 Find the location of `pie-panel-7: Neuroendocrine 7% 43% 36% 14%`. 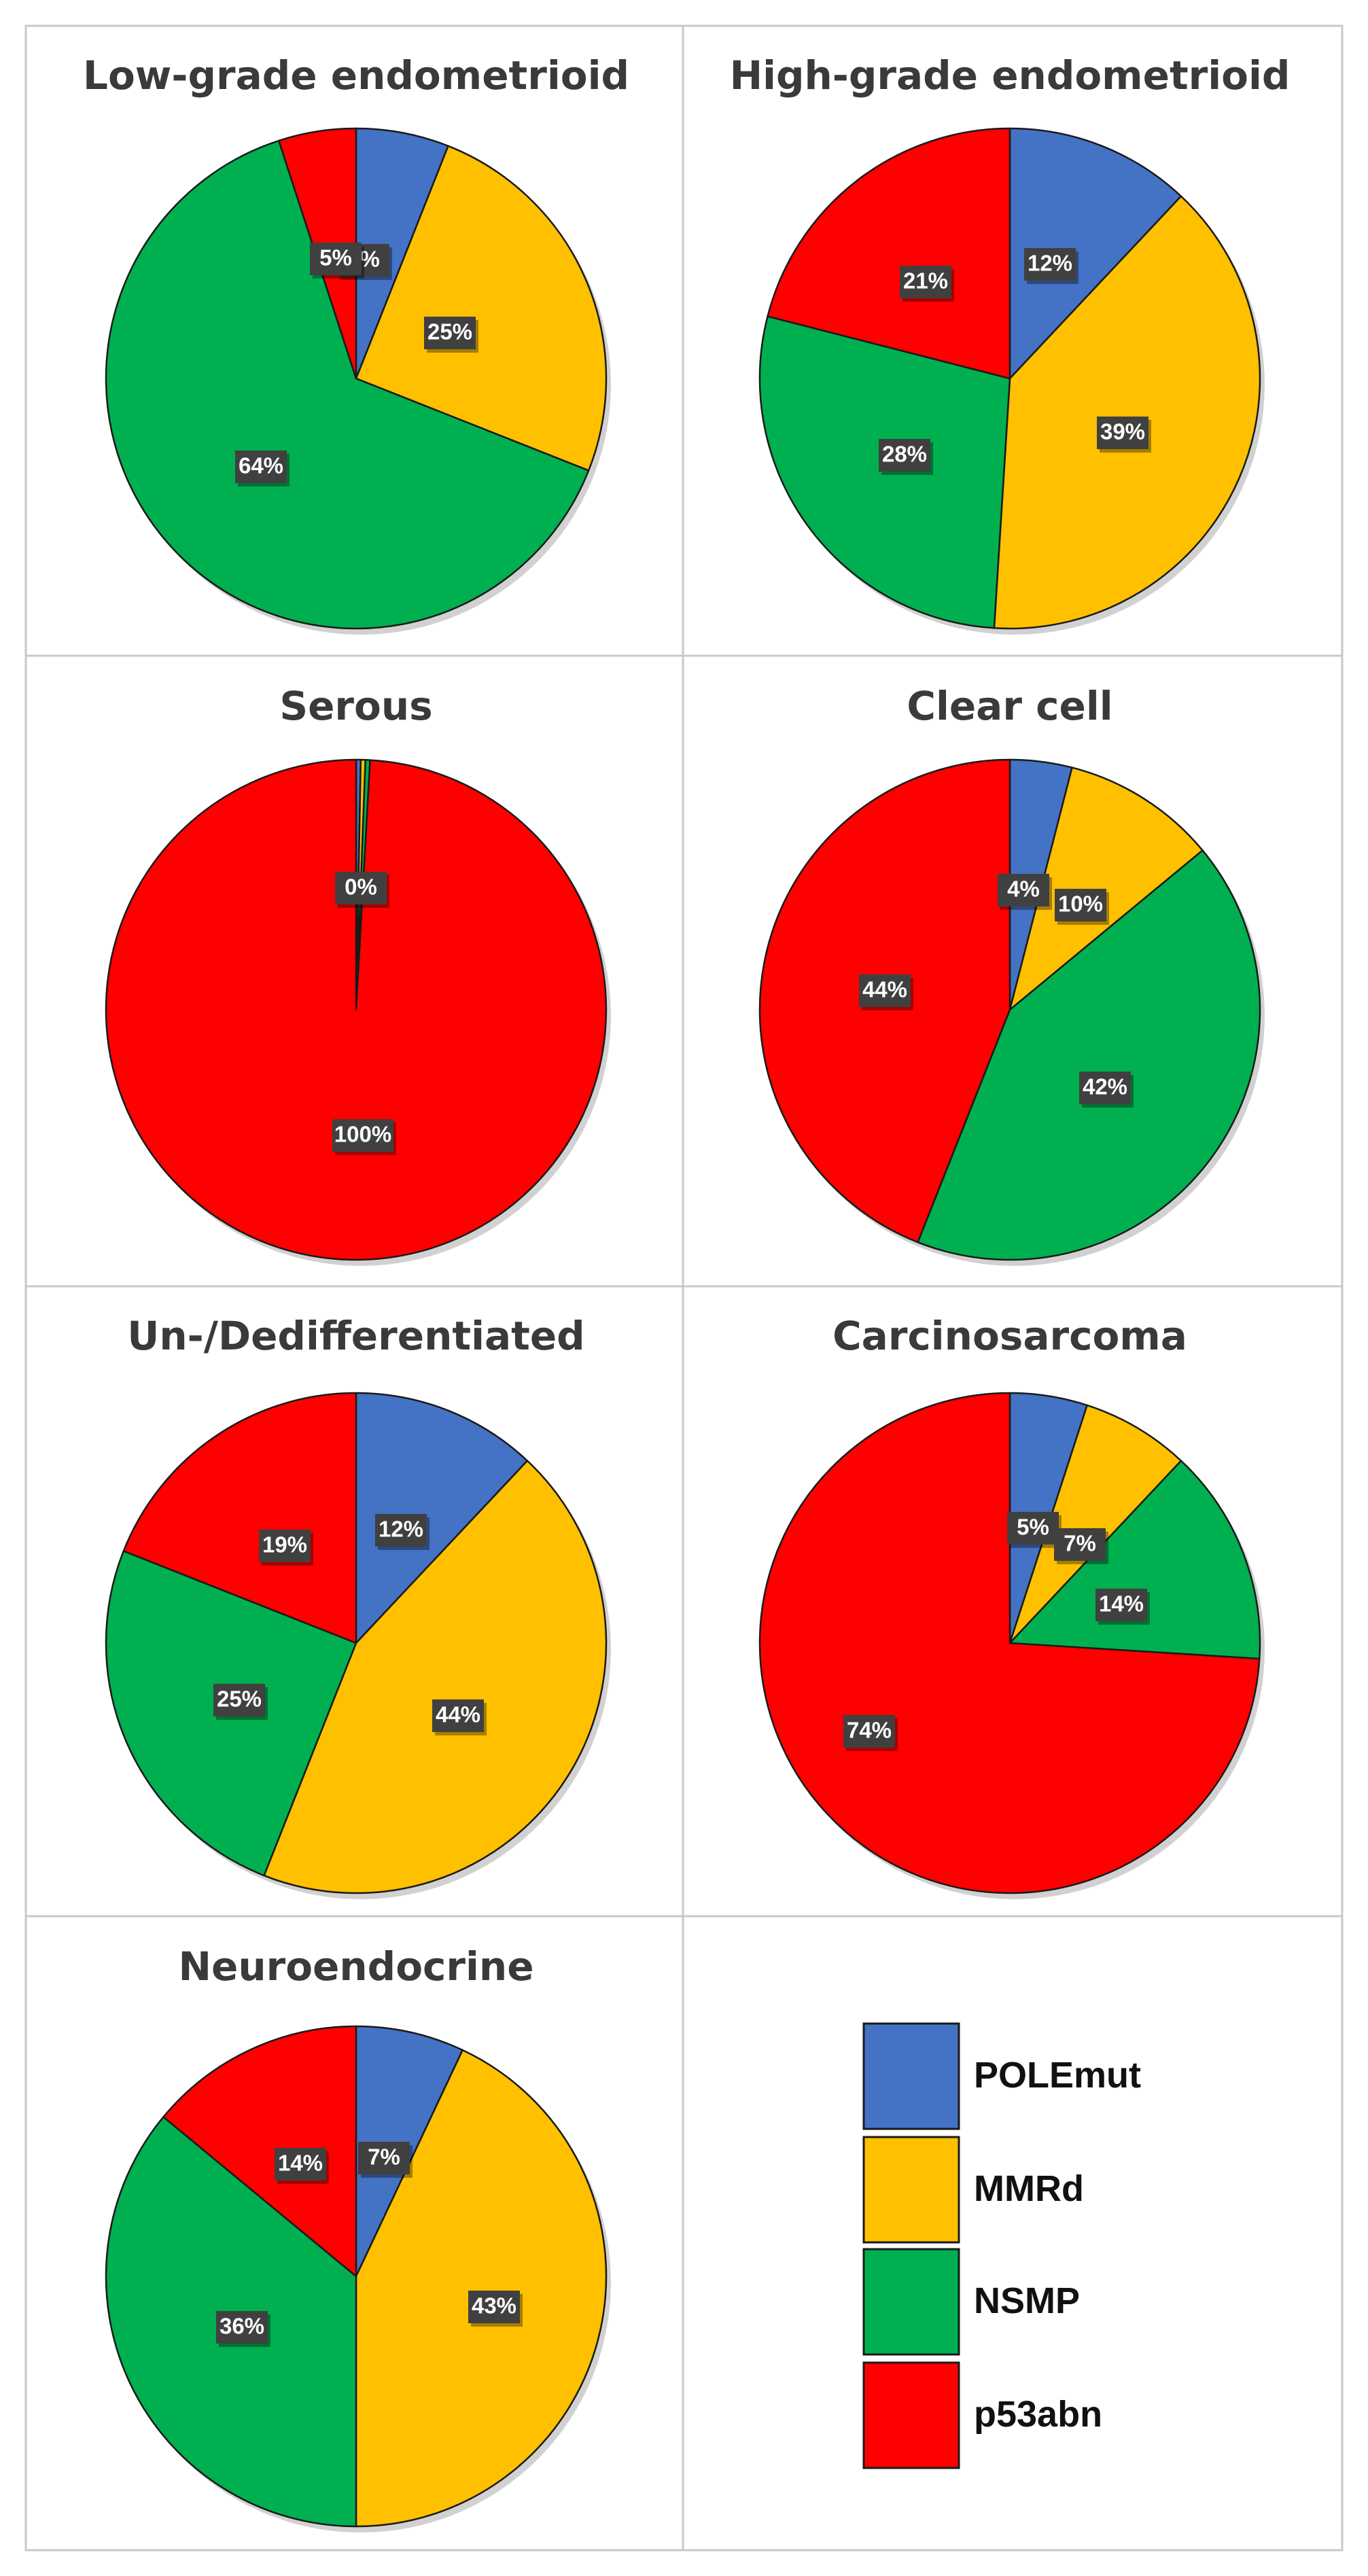

pie-panel-7: Neuroendocrine 7% 43% 36% 14% is located at coordinates (358, 2238).